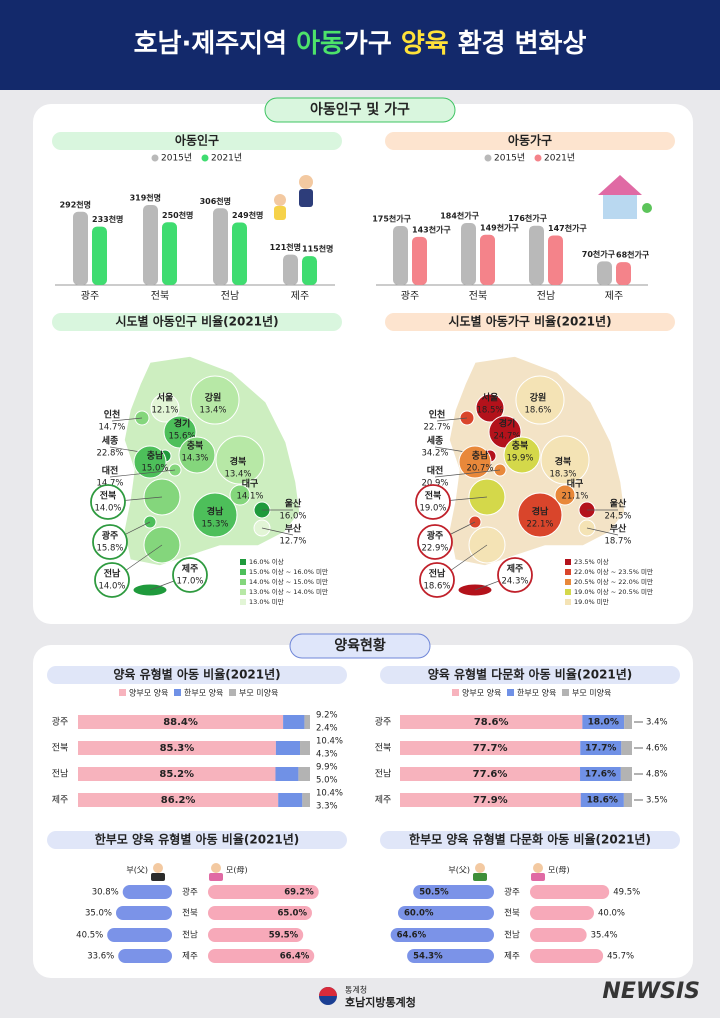  I want to click on region-value: 14.7%, so click(109, 484).